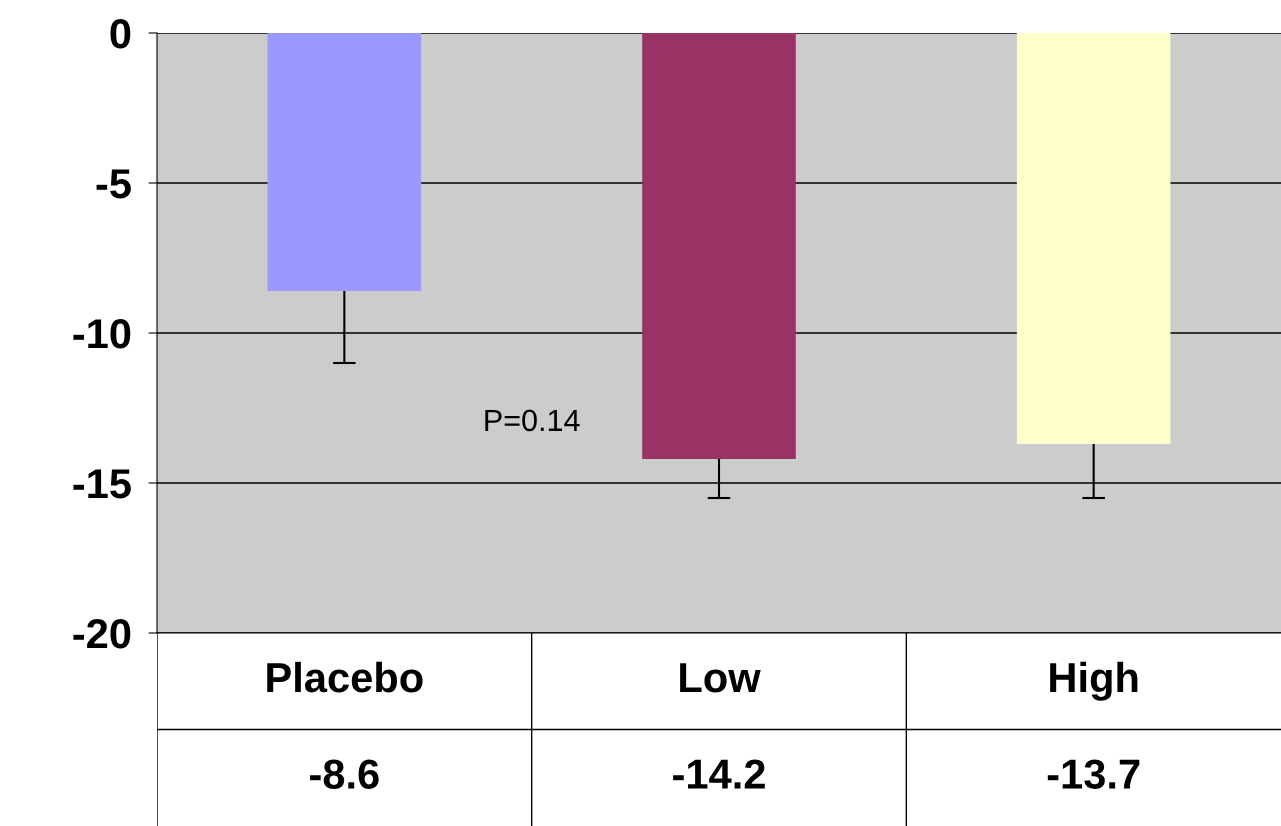 The image size is (1281, 826). Describe the element at coordinates (720, 678) in the screenshot. I see `x-tick-label: Low` at that location.